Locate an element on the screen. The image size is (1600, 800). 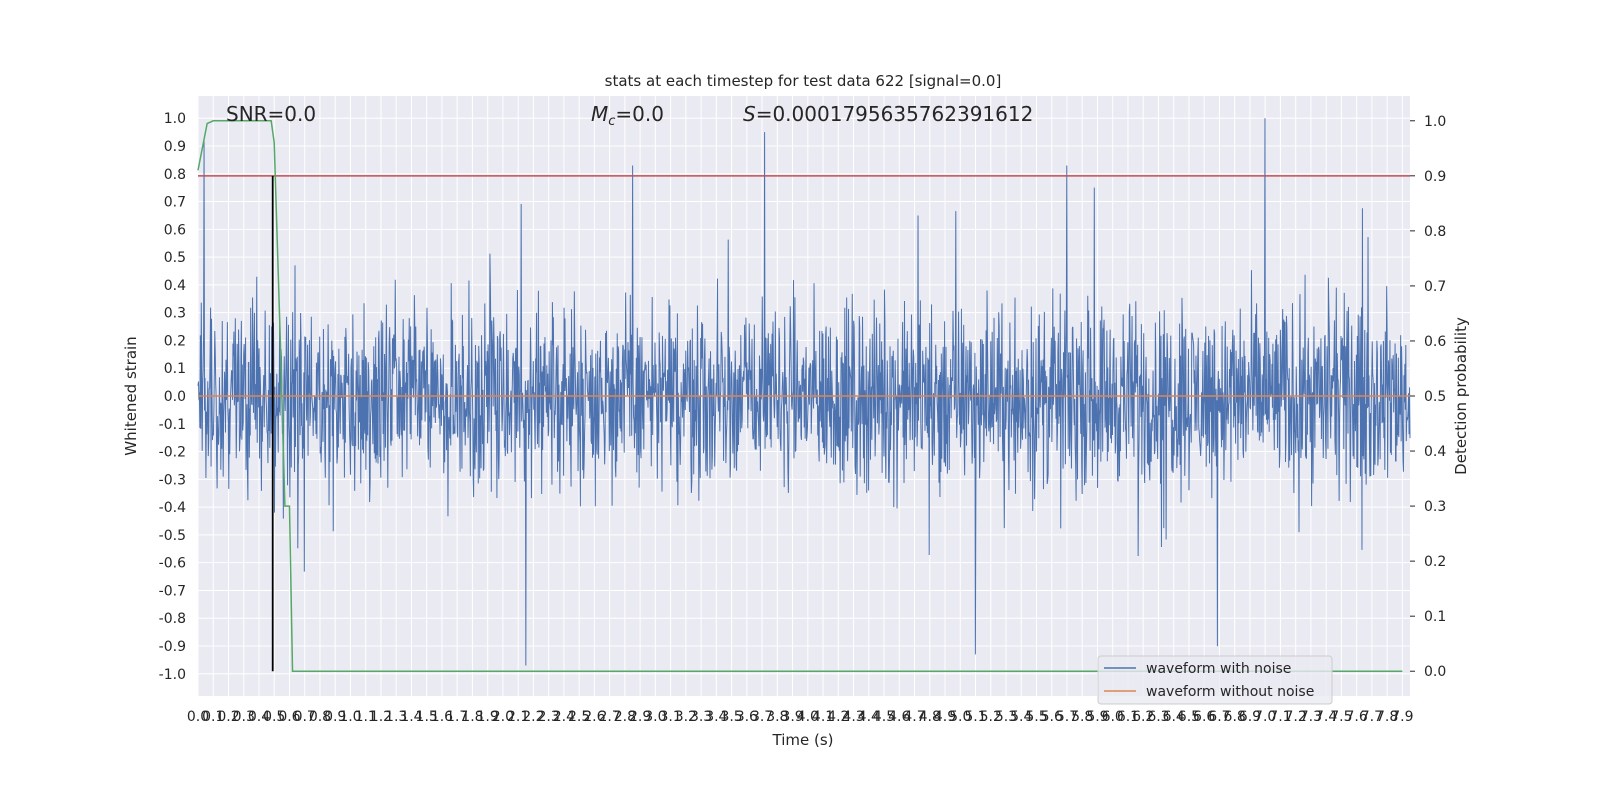
x-tick-label: 5.0 is located at coordinates (960, 717).